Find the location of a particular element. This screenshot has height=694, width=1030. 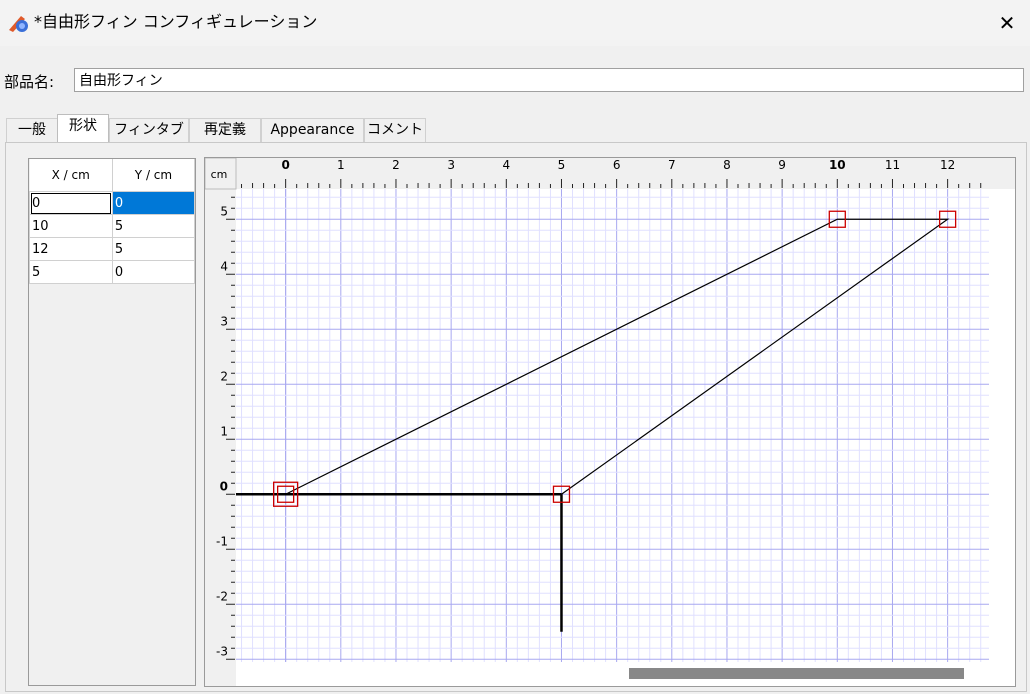

y-tick-label: 5 is located at coordinates (224, 211).